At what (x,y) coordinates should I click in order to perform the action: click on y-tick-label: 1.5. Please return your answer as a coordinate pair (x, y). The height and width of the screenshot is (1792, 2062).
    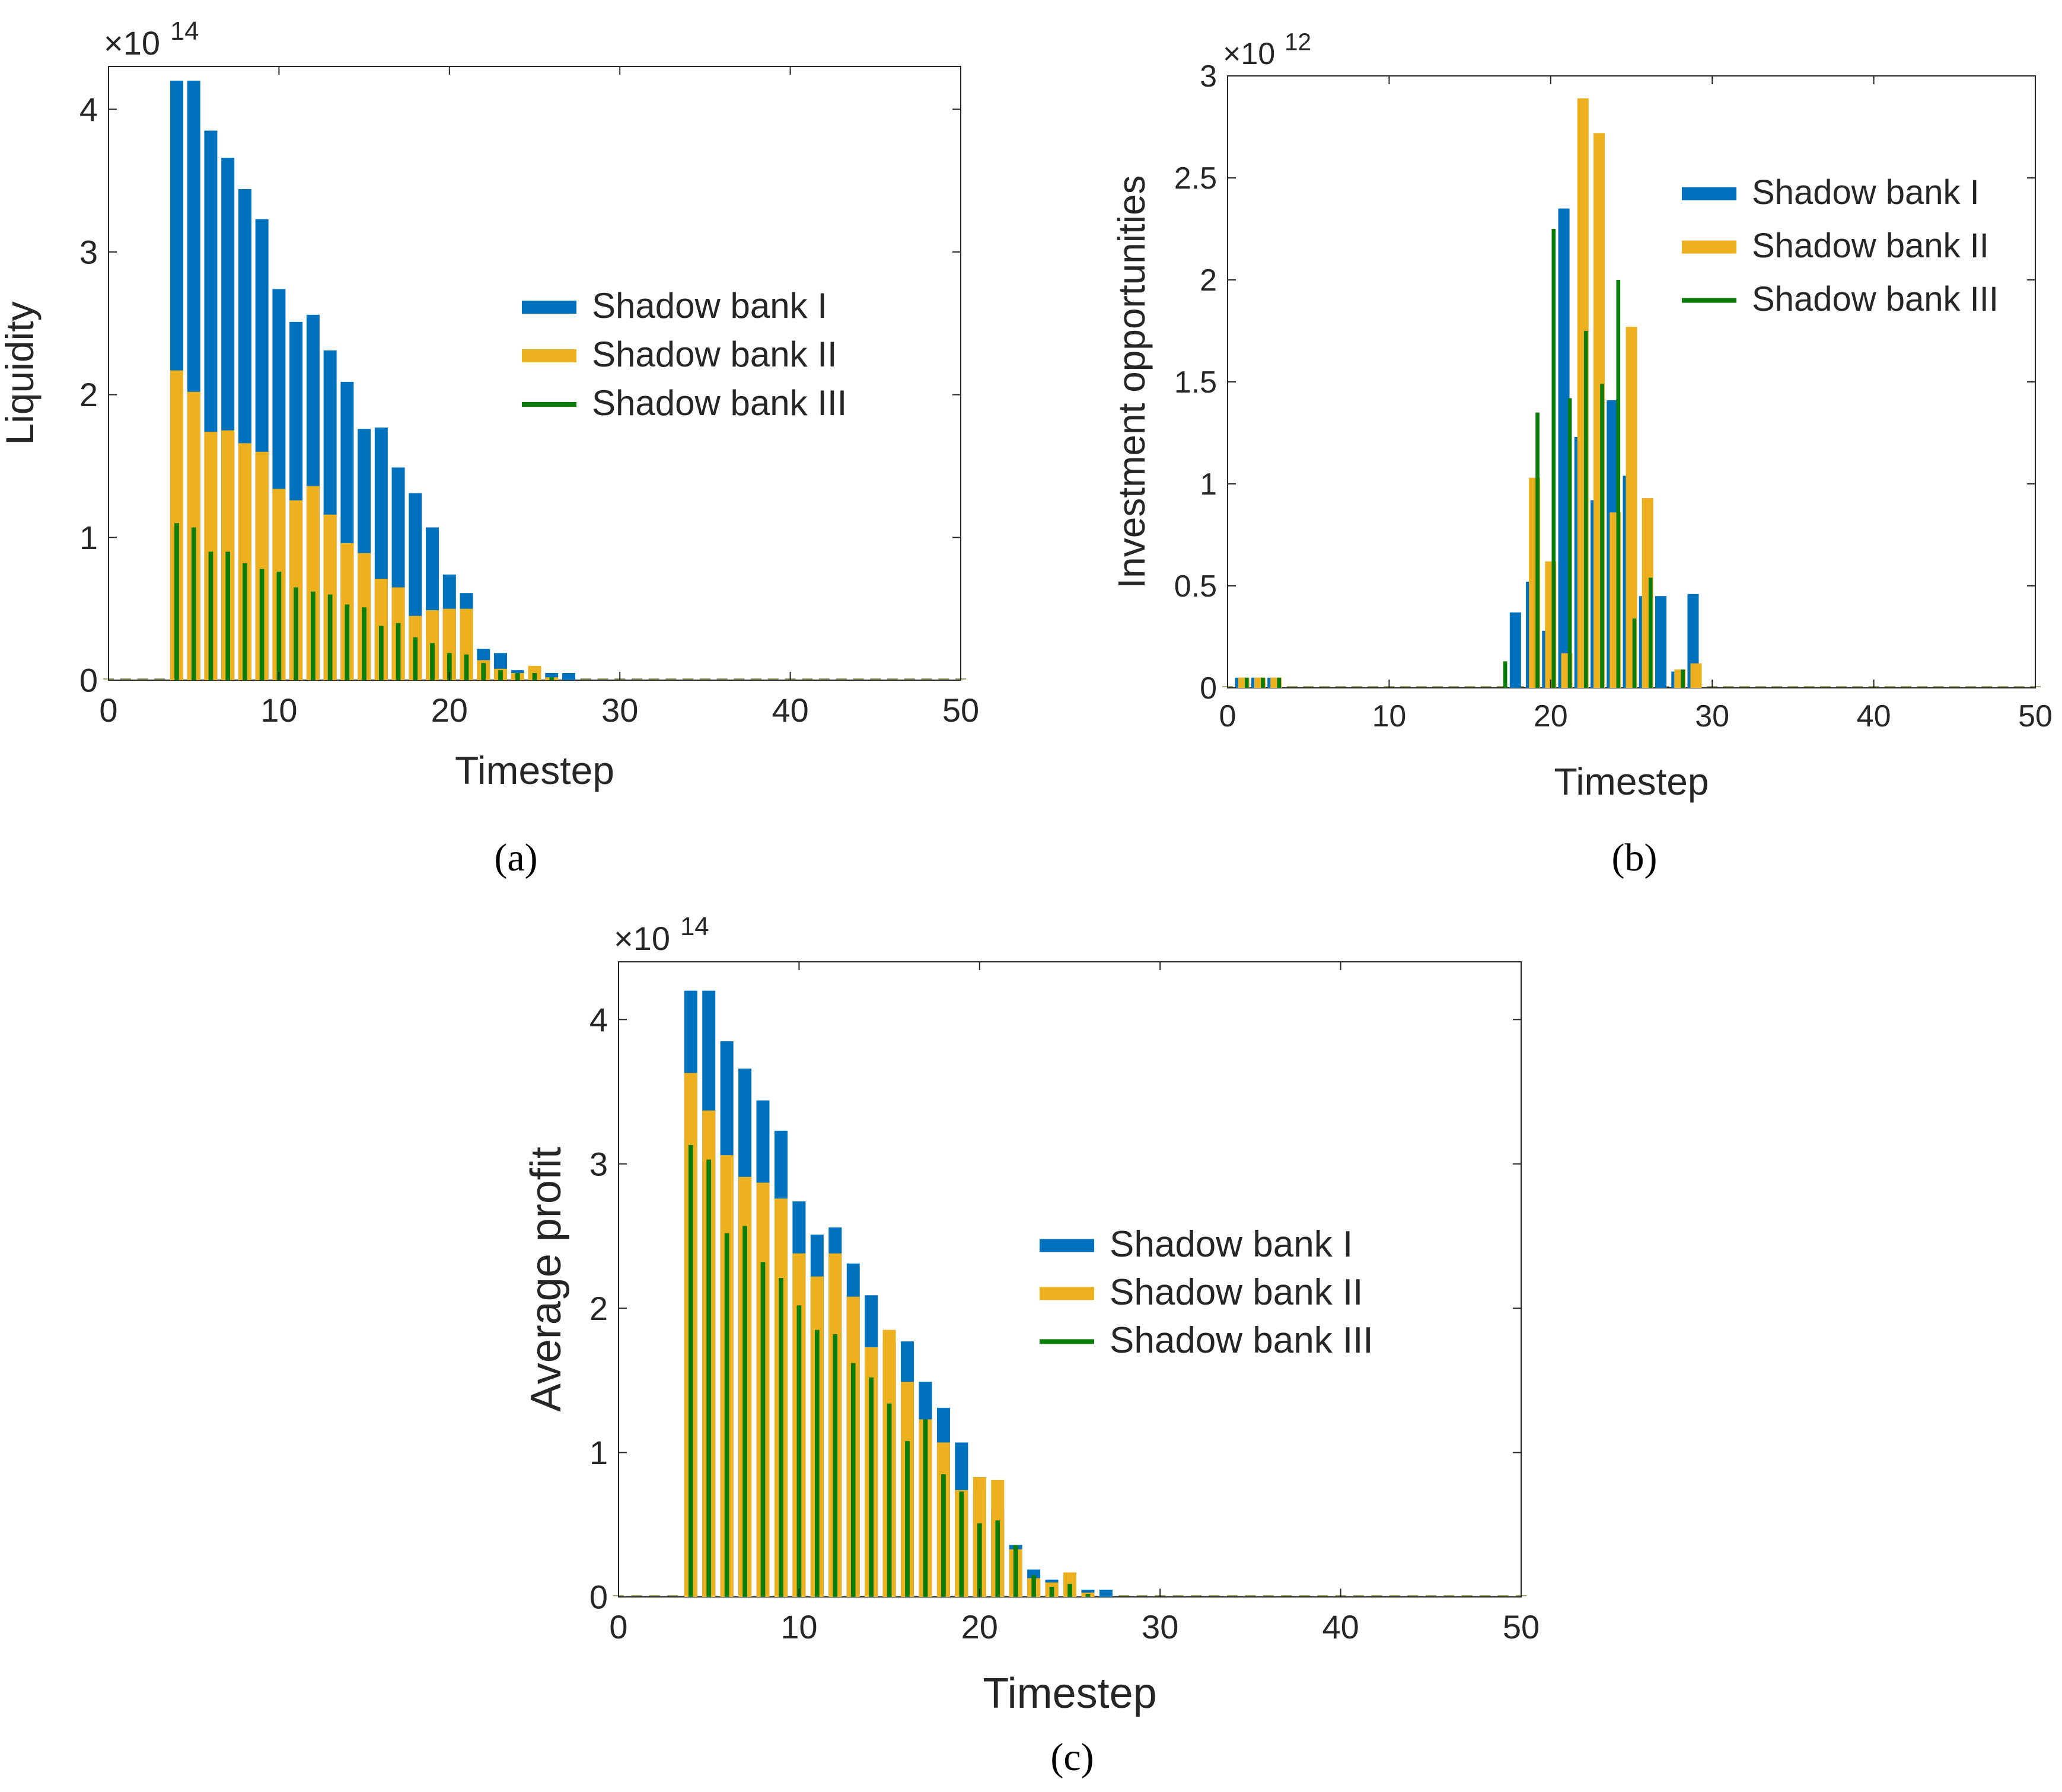
    Looking at the image, I should click on (1195, 382).